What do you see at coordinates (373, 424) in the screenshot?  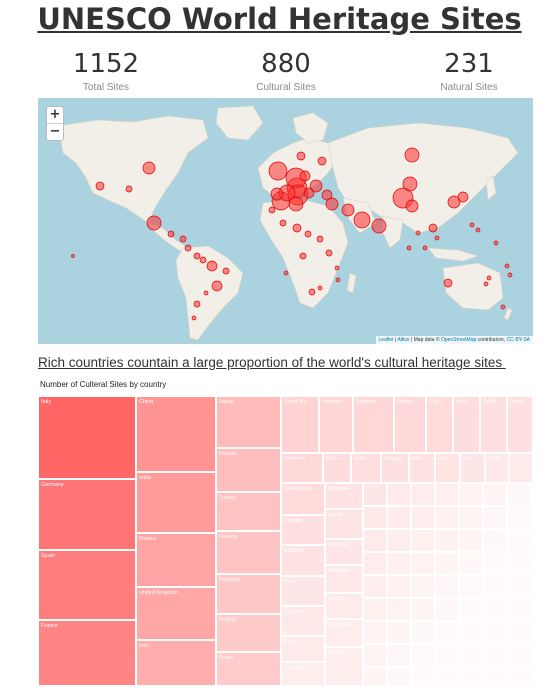 I see `treemap-tile: Belgium` at bounding box center [373, 424].